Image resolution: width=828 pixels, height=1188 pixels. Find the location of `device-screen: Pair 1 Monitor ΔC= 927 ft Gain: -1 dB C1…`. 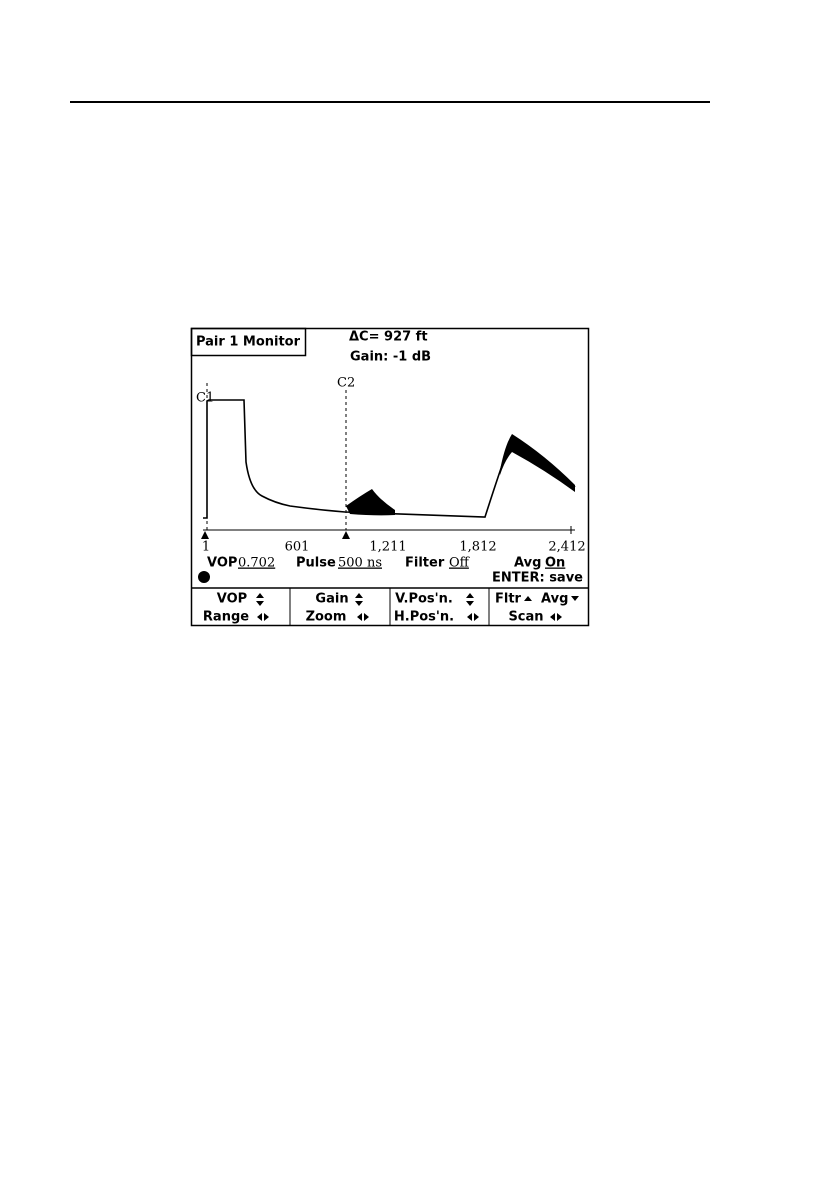

device-screen: Pair 1 Monitor ΔC= 927 ft Gain: -1 dB C1… is located at coordinates (390, 477).